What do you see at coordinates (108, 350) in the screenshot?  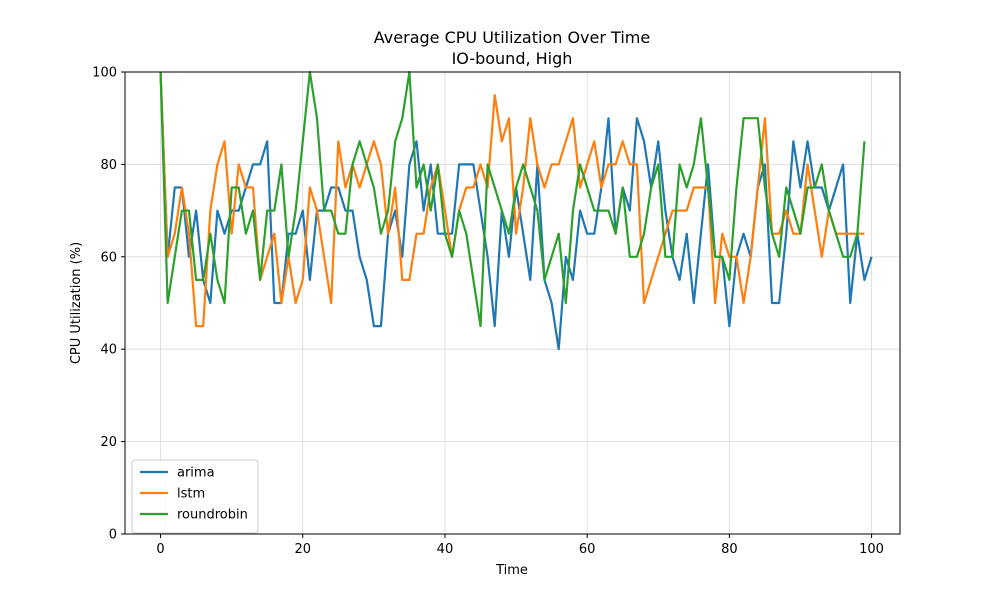 I see `y-tick-label: 40` at bounding box center [108, 350].